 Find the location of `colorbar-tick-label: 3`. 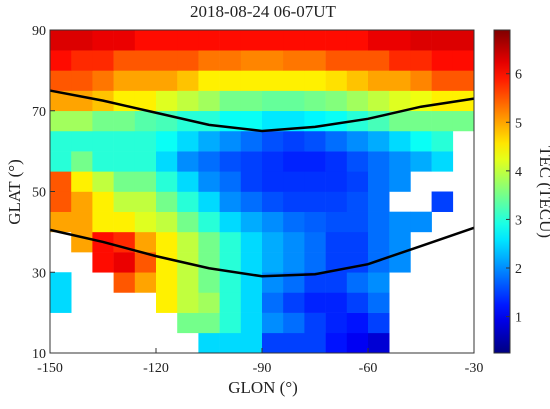

colorbar-tick-label: 3 is located at coordinates (518, 220).